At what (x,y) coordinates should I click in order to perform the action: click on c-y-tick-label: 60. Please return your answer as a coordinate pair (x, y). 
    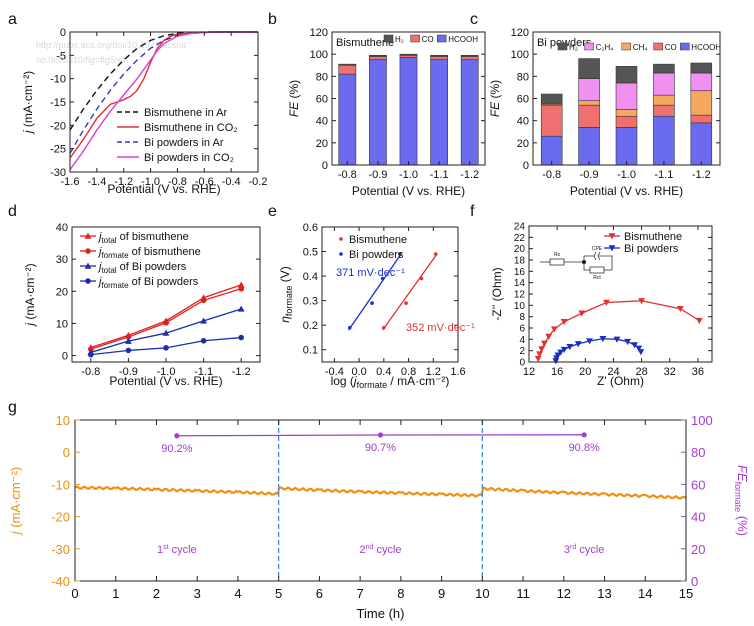
    Looking at the image, I should click on (523, 100).